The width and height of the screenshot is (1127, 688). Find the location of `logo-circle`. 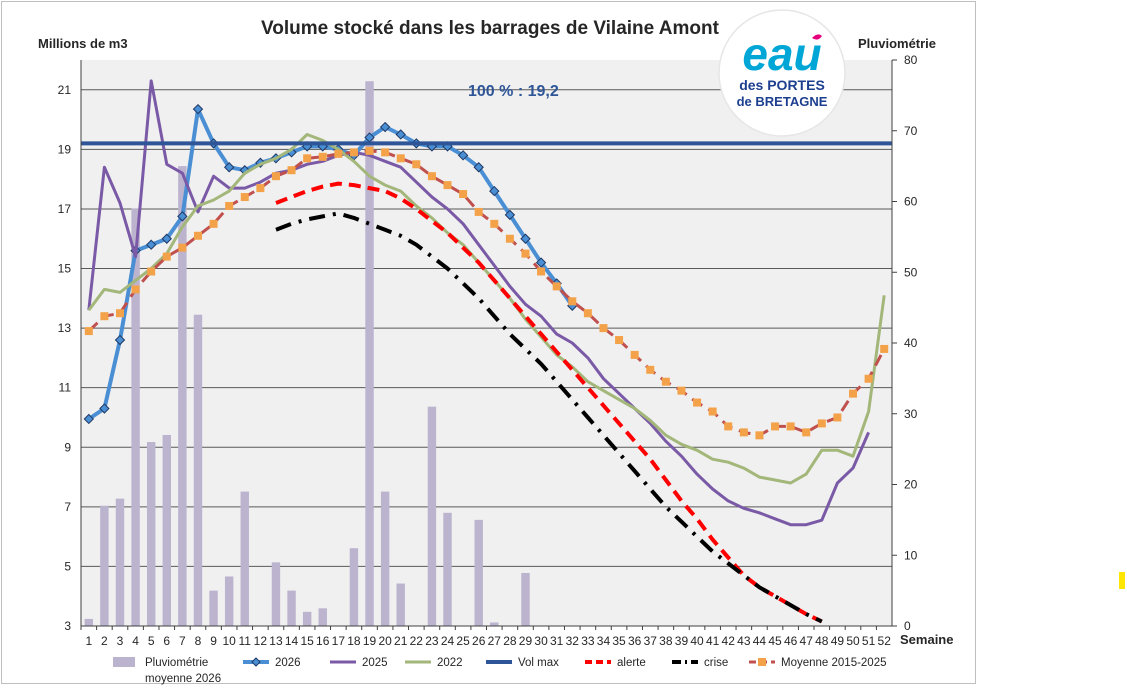

logo-circle is located at coordinates (782, 73).